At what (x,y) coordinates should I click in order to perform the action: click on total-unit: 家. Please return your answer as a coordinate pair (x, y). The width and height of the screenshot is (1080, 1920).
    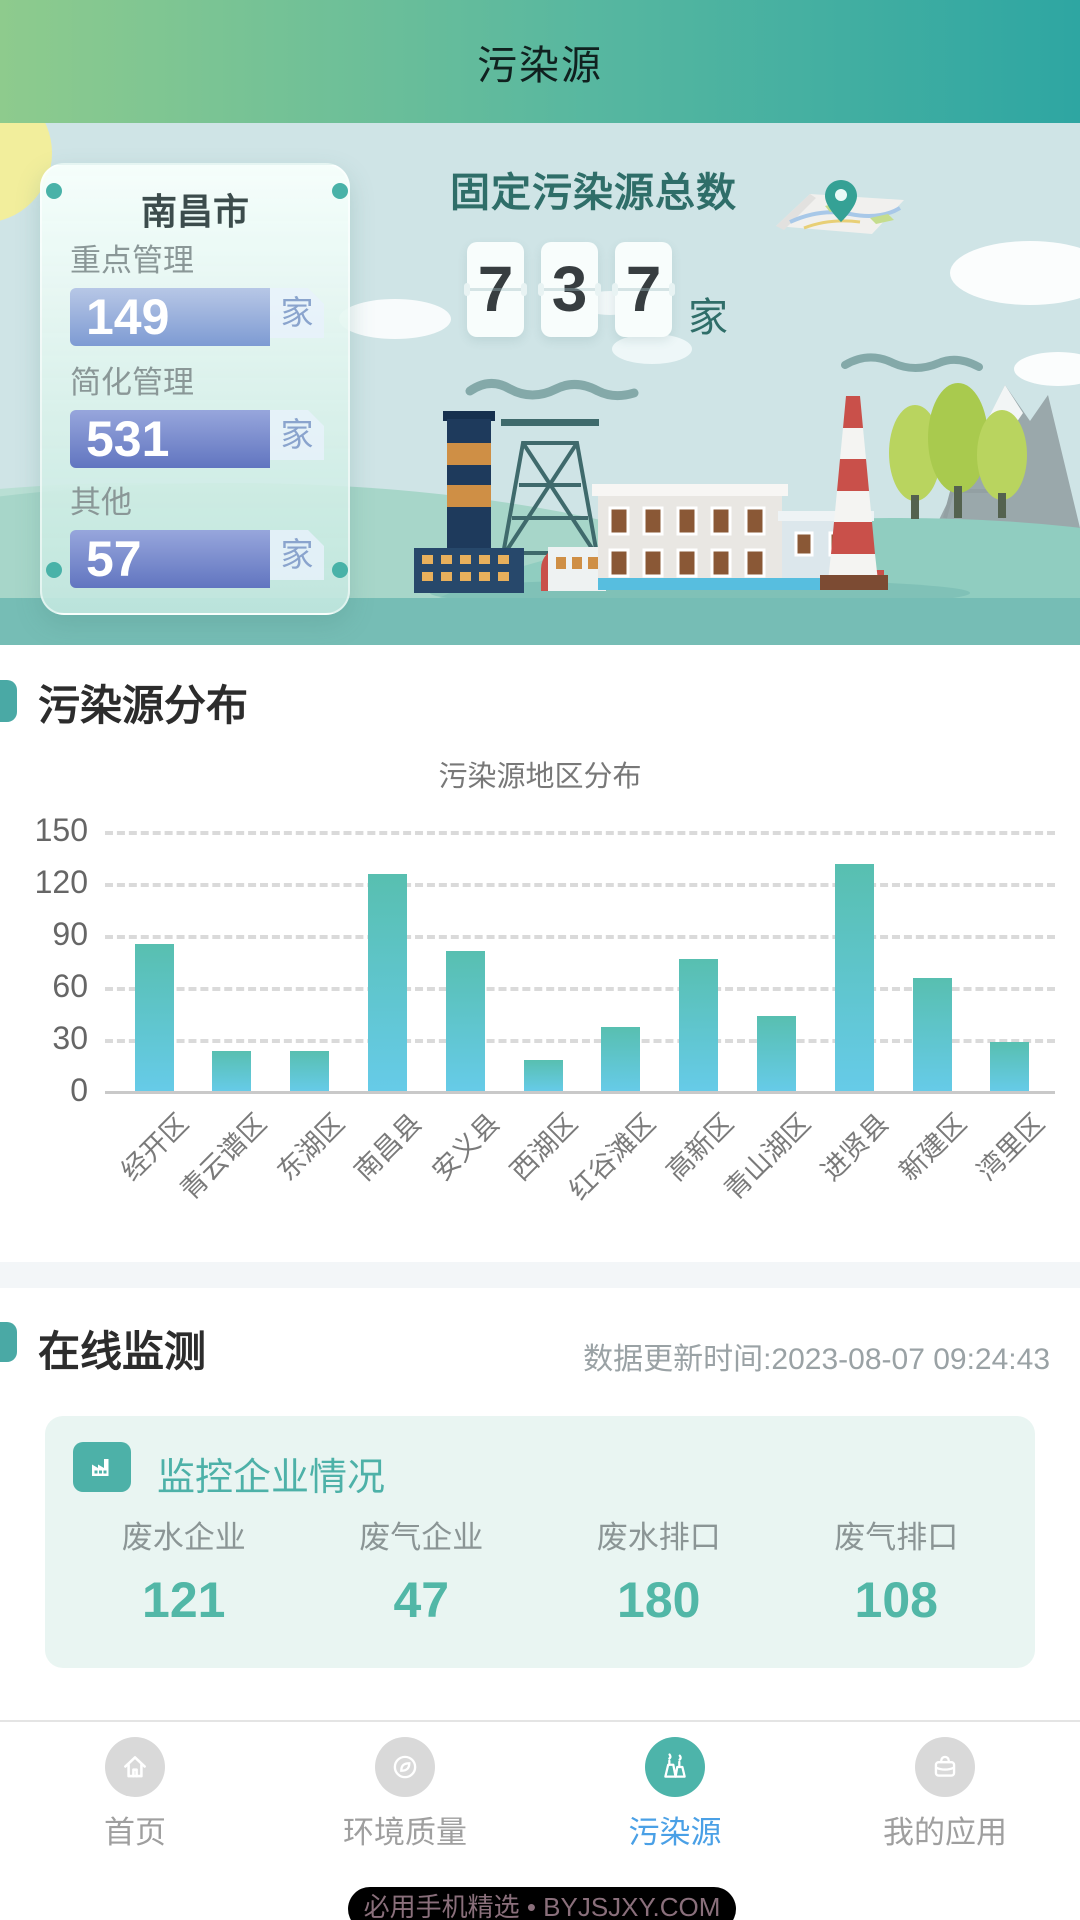
    Looking at the image, I should click on (708, 318).